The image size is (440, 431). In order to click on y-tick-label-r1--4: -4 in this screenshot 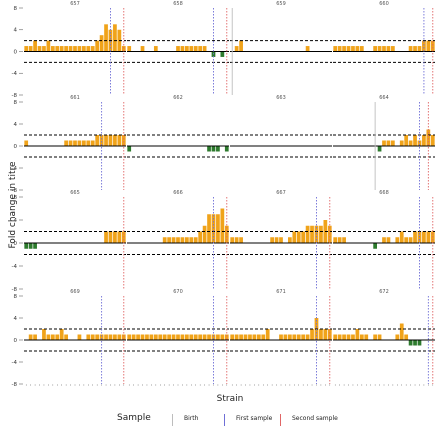, I will do `click(15, 74)`.